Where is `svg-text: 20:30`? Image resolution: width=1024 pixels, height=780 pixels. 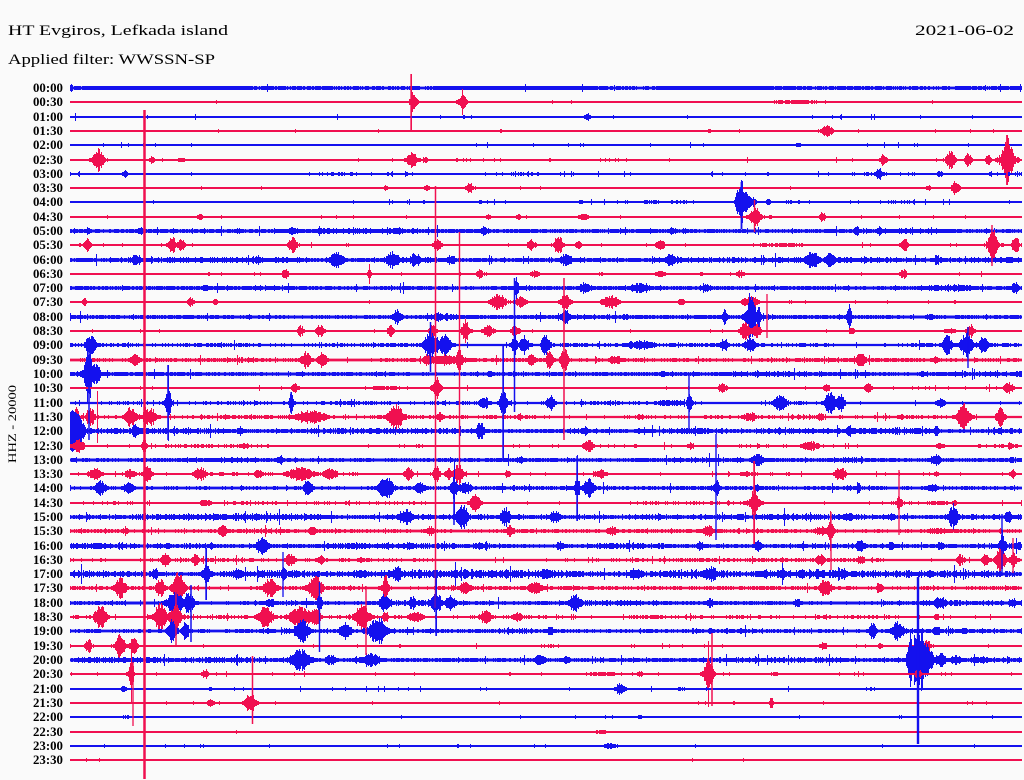 svg-text: 20:30 is located at coordinates (48, 673).